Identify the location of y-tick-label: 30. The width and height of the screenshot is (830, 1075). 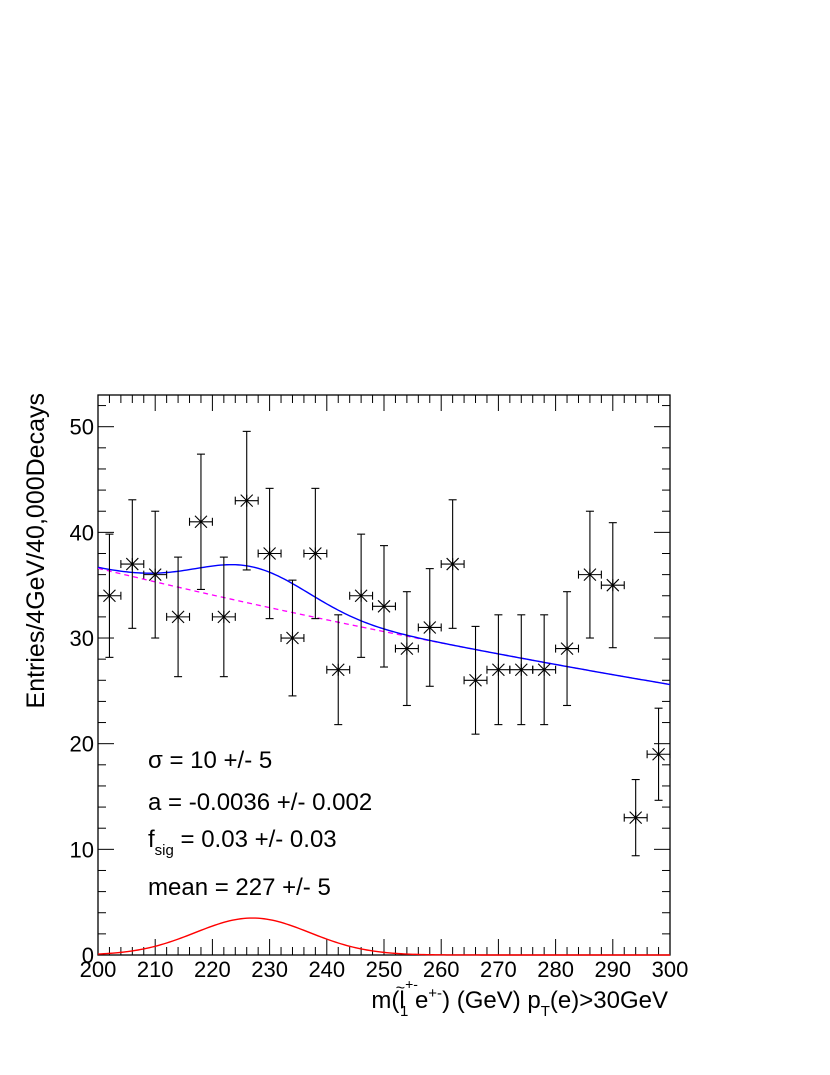
(82, 638).